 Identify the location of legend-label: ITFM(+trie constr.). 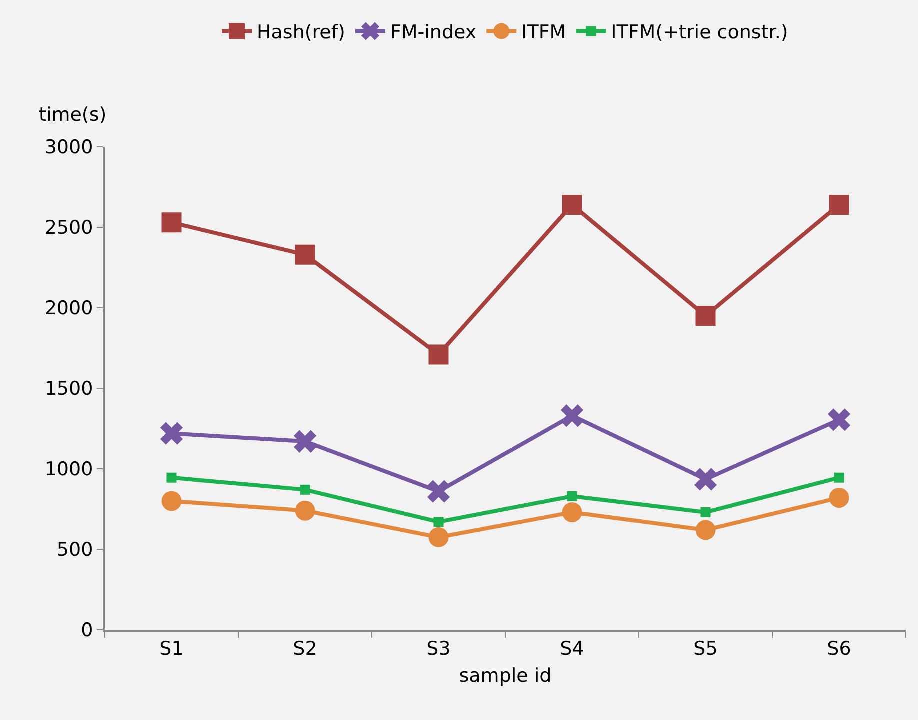
(699, 33).